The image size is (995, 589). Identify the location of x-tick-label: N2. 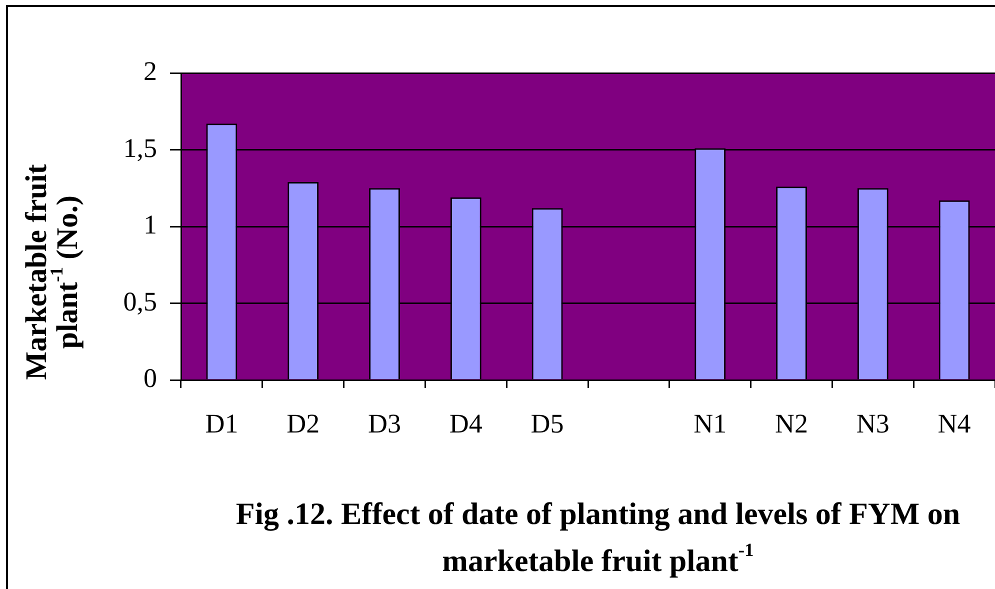
(791, 423).